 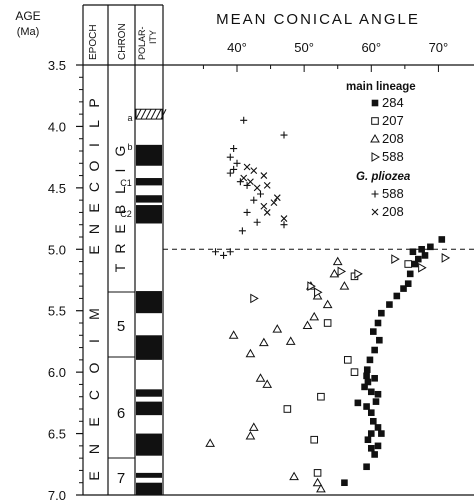 What do you see at coordinates (120, 267) in the screenshot?
I see `letter: T` at bounding box center [120, 267].